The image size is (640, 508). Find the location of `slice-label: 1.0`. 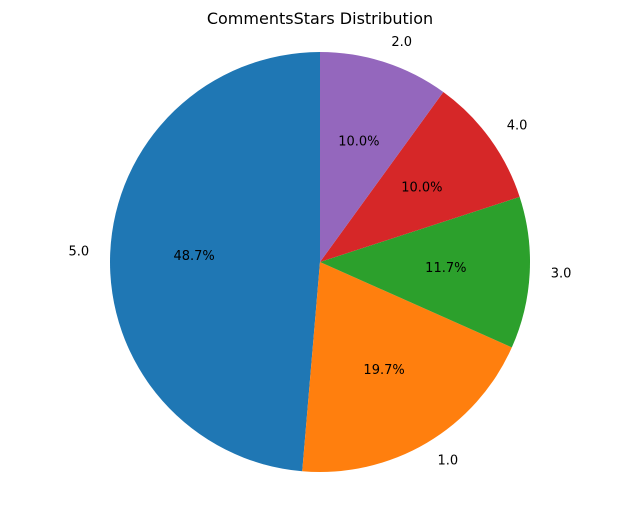

slice-label: 1.0 is located at coordinates (447, 460).